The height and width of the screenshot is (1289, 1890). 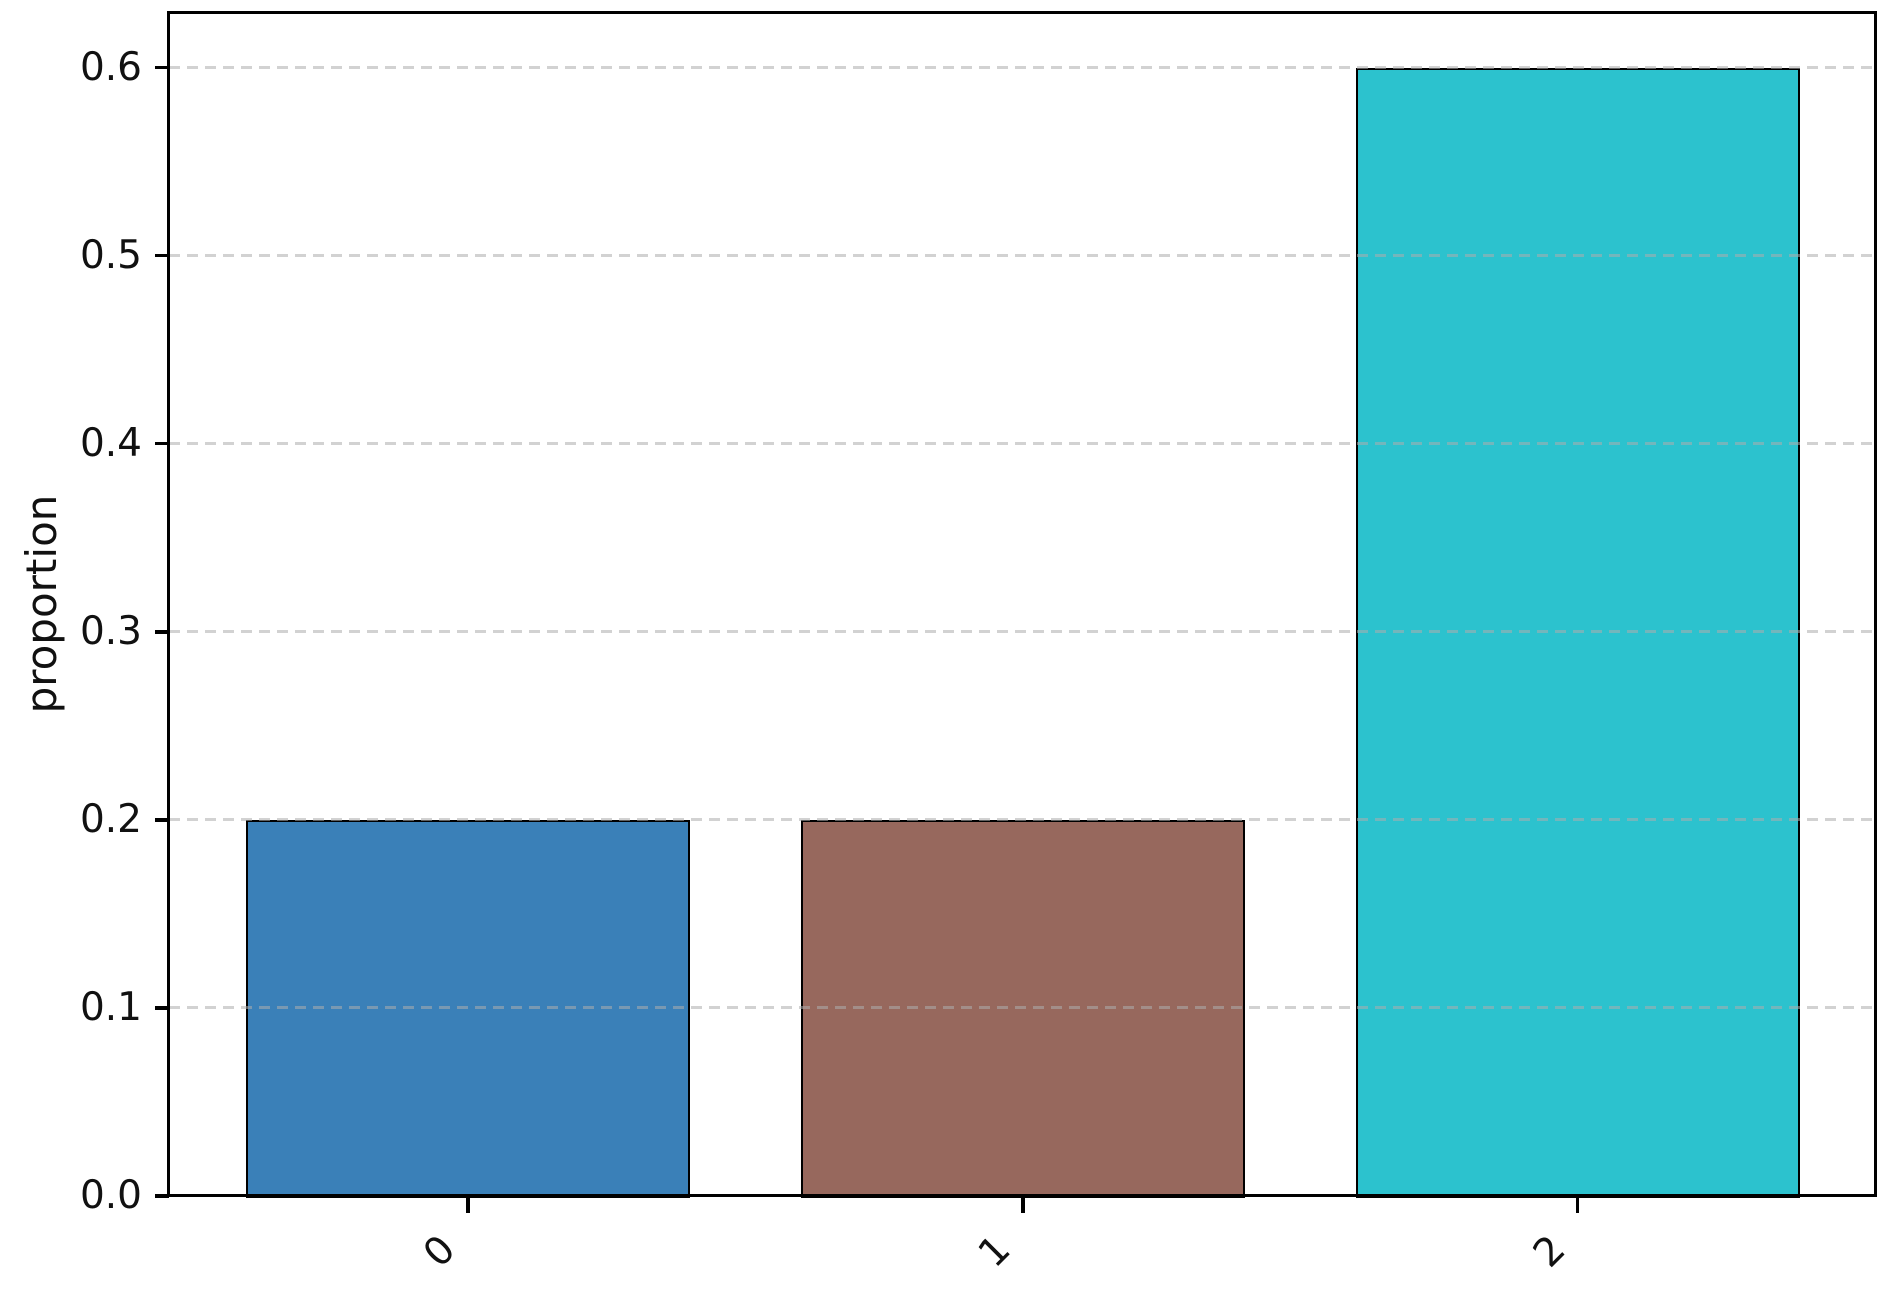 What do you see at coordinates (994, 1251) in the screenshot?
I see `x-tick-label: 1` at bounding box center [994, 1251].